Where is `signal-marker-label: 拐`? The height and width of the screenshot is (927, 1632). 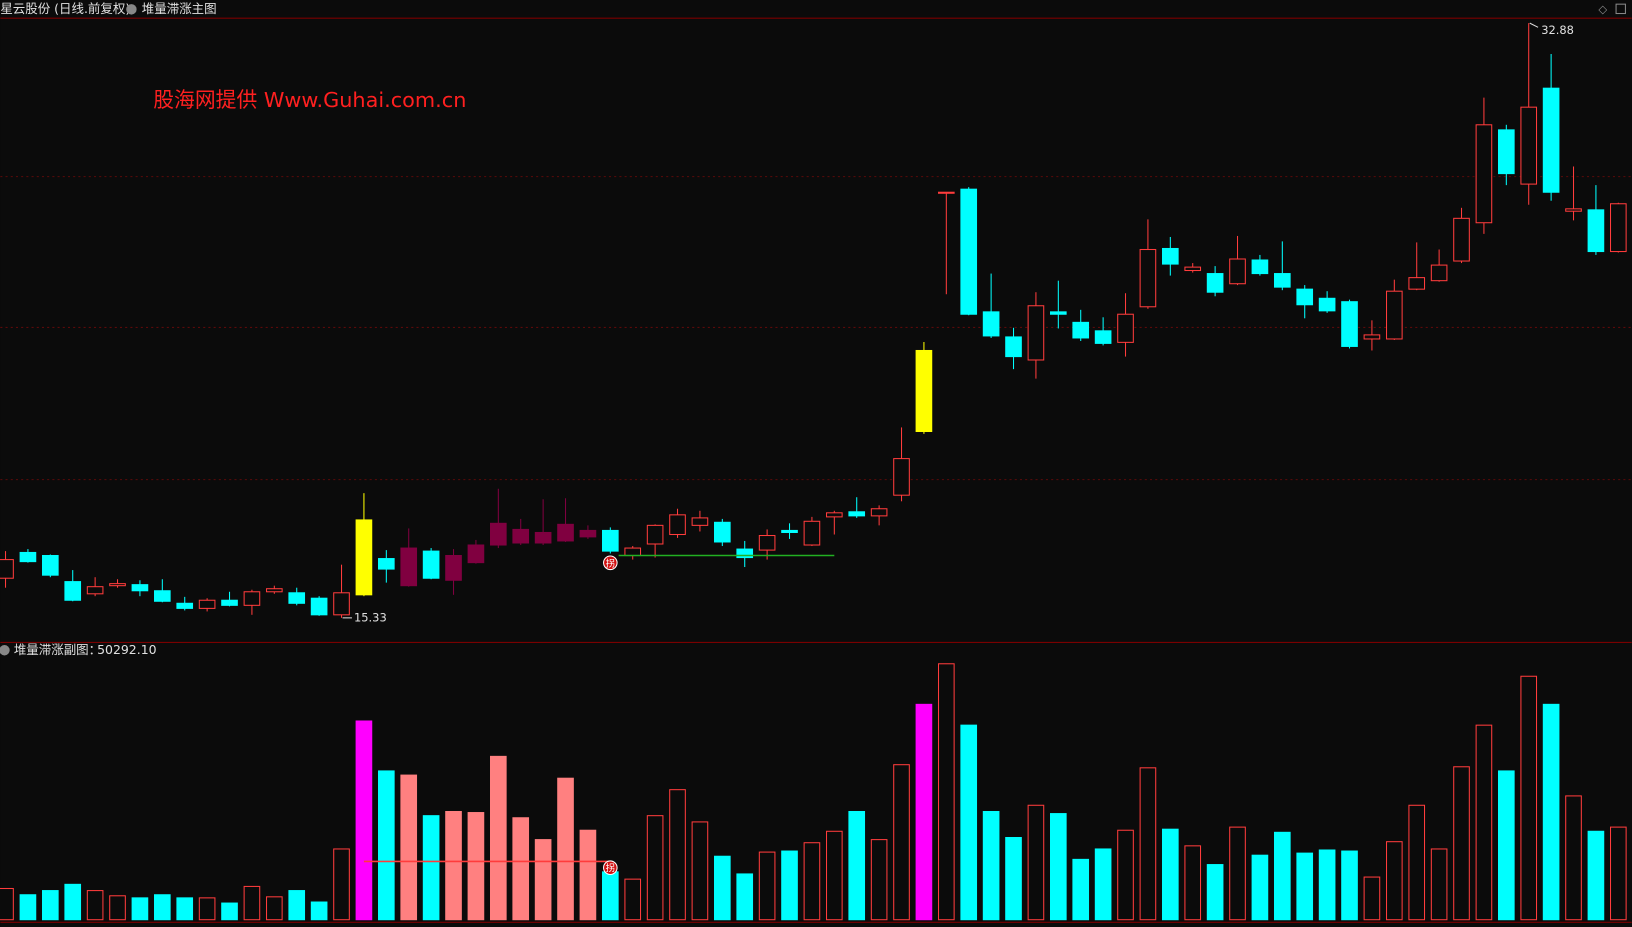 signal-marker-label: 拐 is located at coordinates (610, 868).